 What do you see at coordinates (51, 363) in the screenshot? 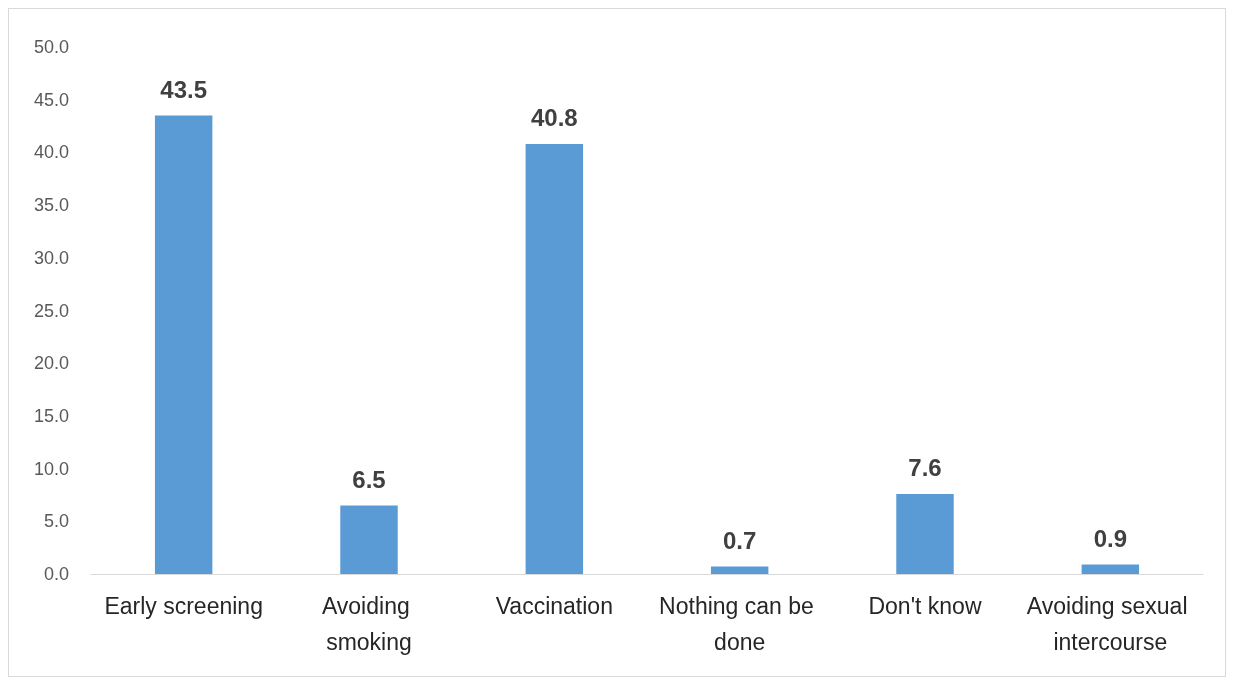
I see `y-tick-label: 20.0` at bounding box center [51, 363].